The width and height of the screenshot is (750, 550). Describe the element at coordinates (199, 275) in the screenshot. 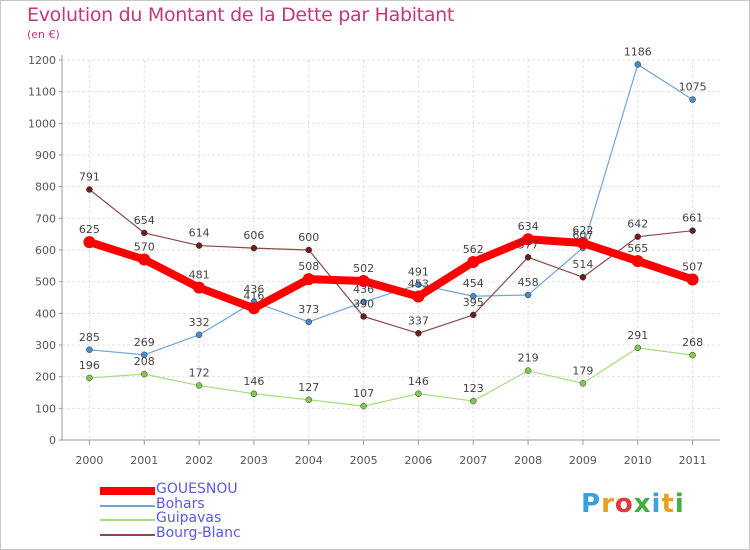

I see `data-label-gouesnou: 481` at that location.